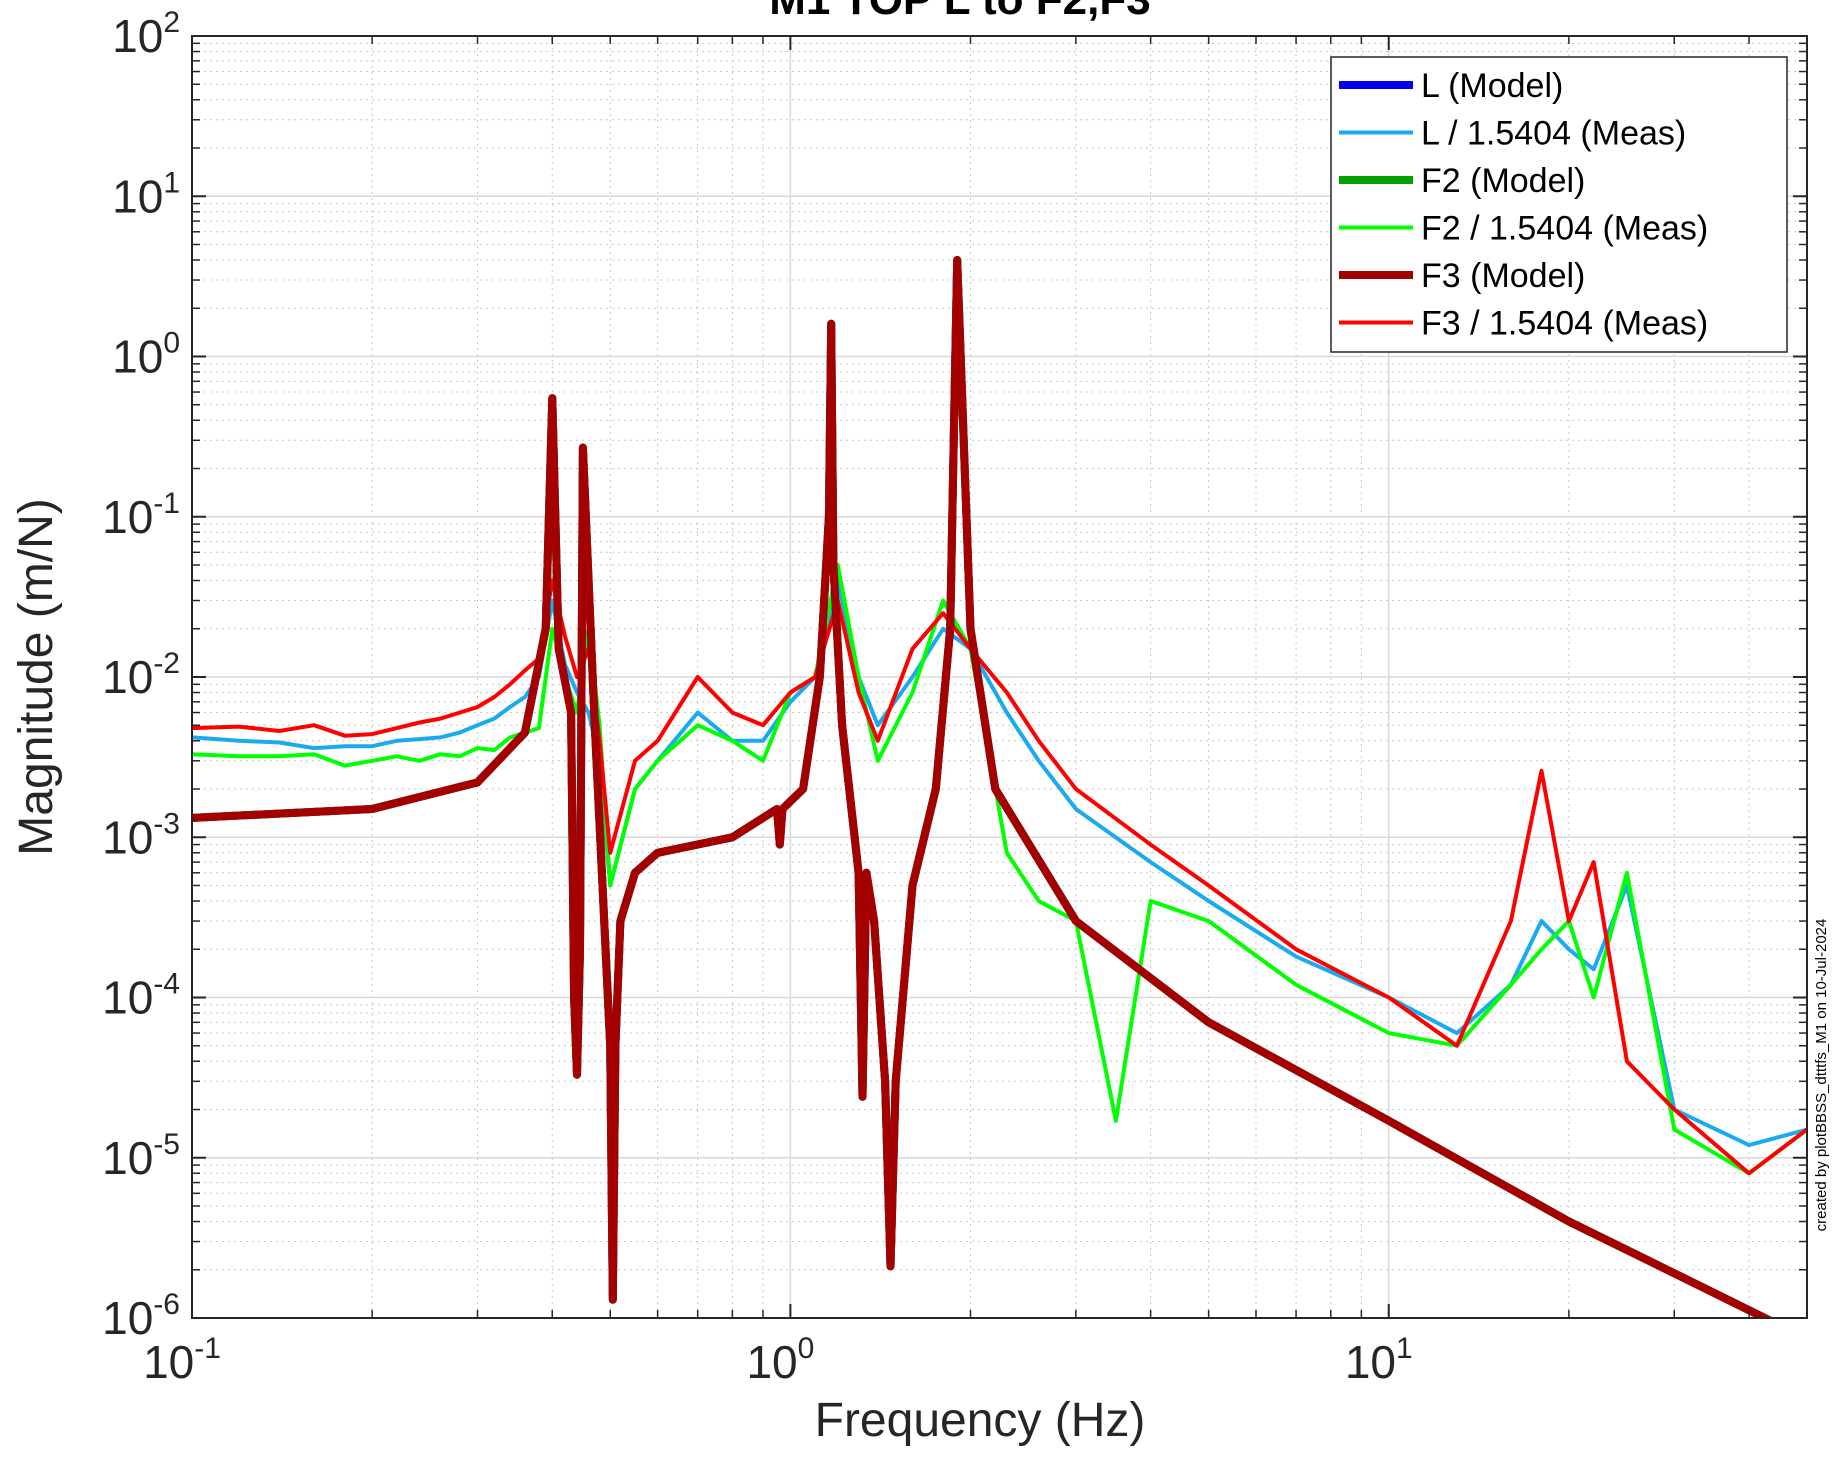 The image size is (1834, 1466). Describe the element at coordinates (1503, 181) in the screenshot. I see `legend-label-2: F2 (Model)` at that location.